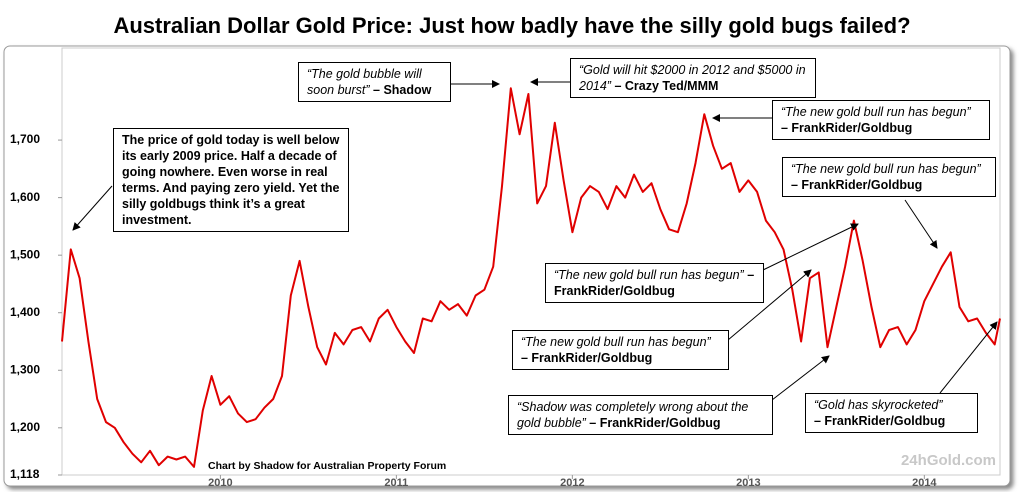  Describe the element at coordinates (25, 254) in the screenshot. I see `y-tick-label: 1,500` at that location.